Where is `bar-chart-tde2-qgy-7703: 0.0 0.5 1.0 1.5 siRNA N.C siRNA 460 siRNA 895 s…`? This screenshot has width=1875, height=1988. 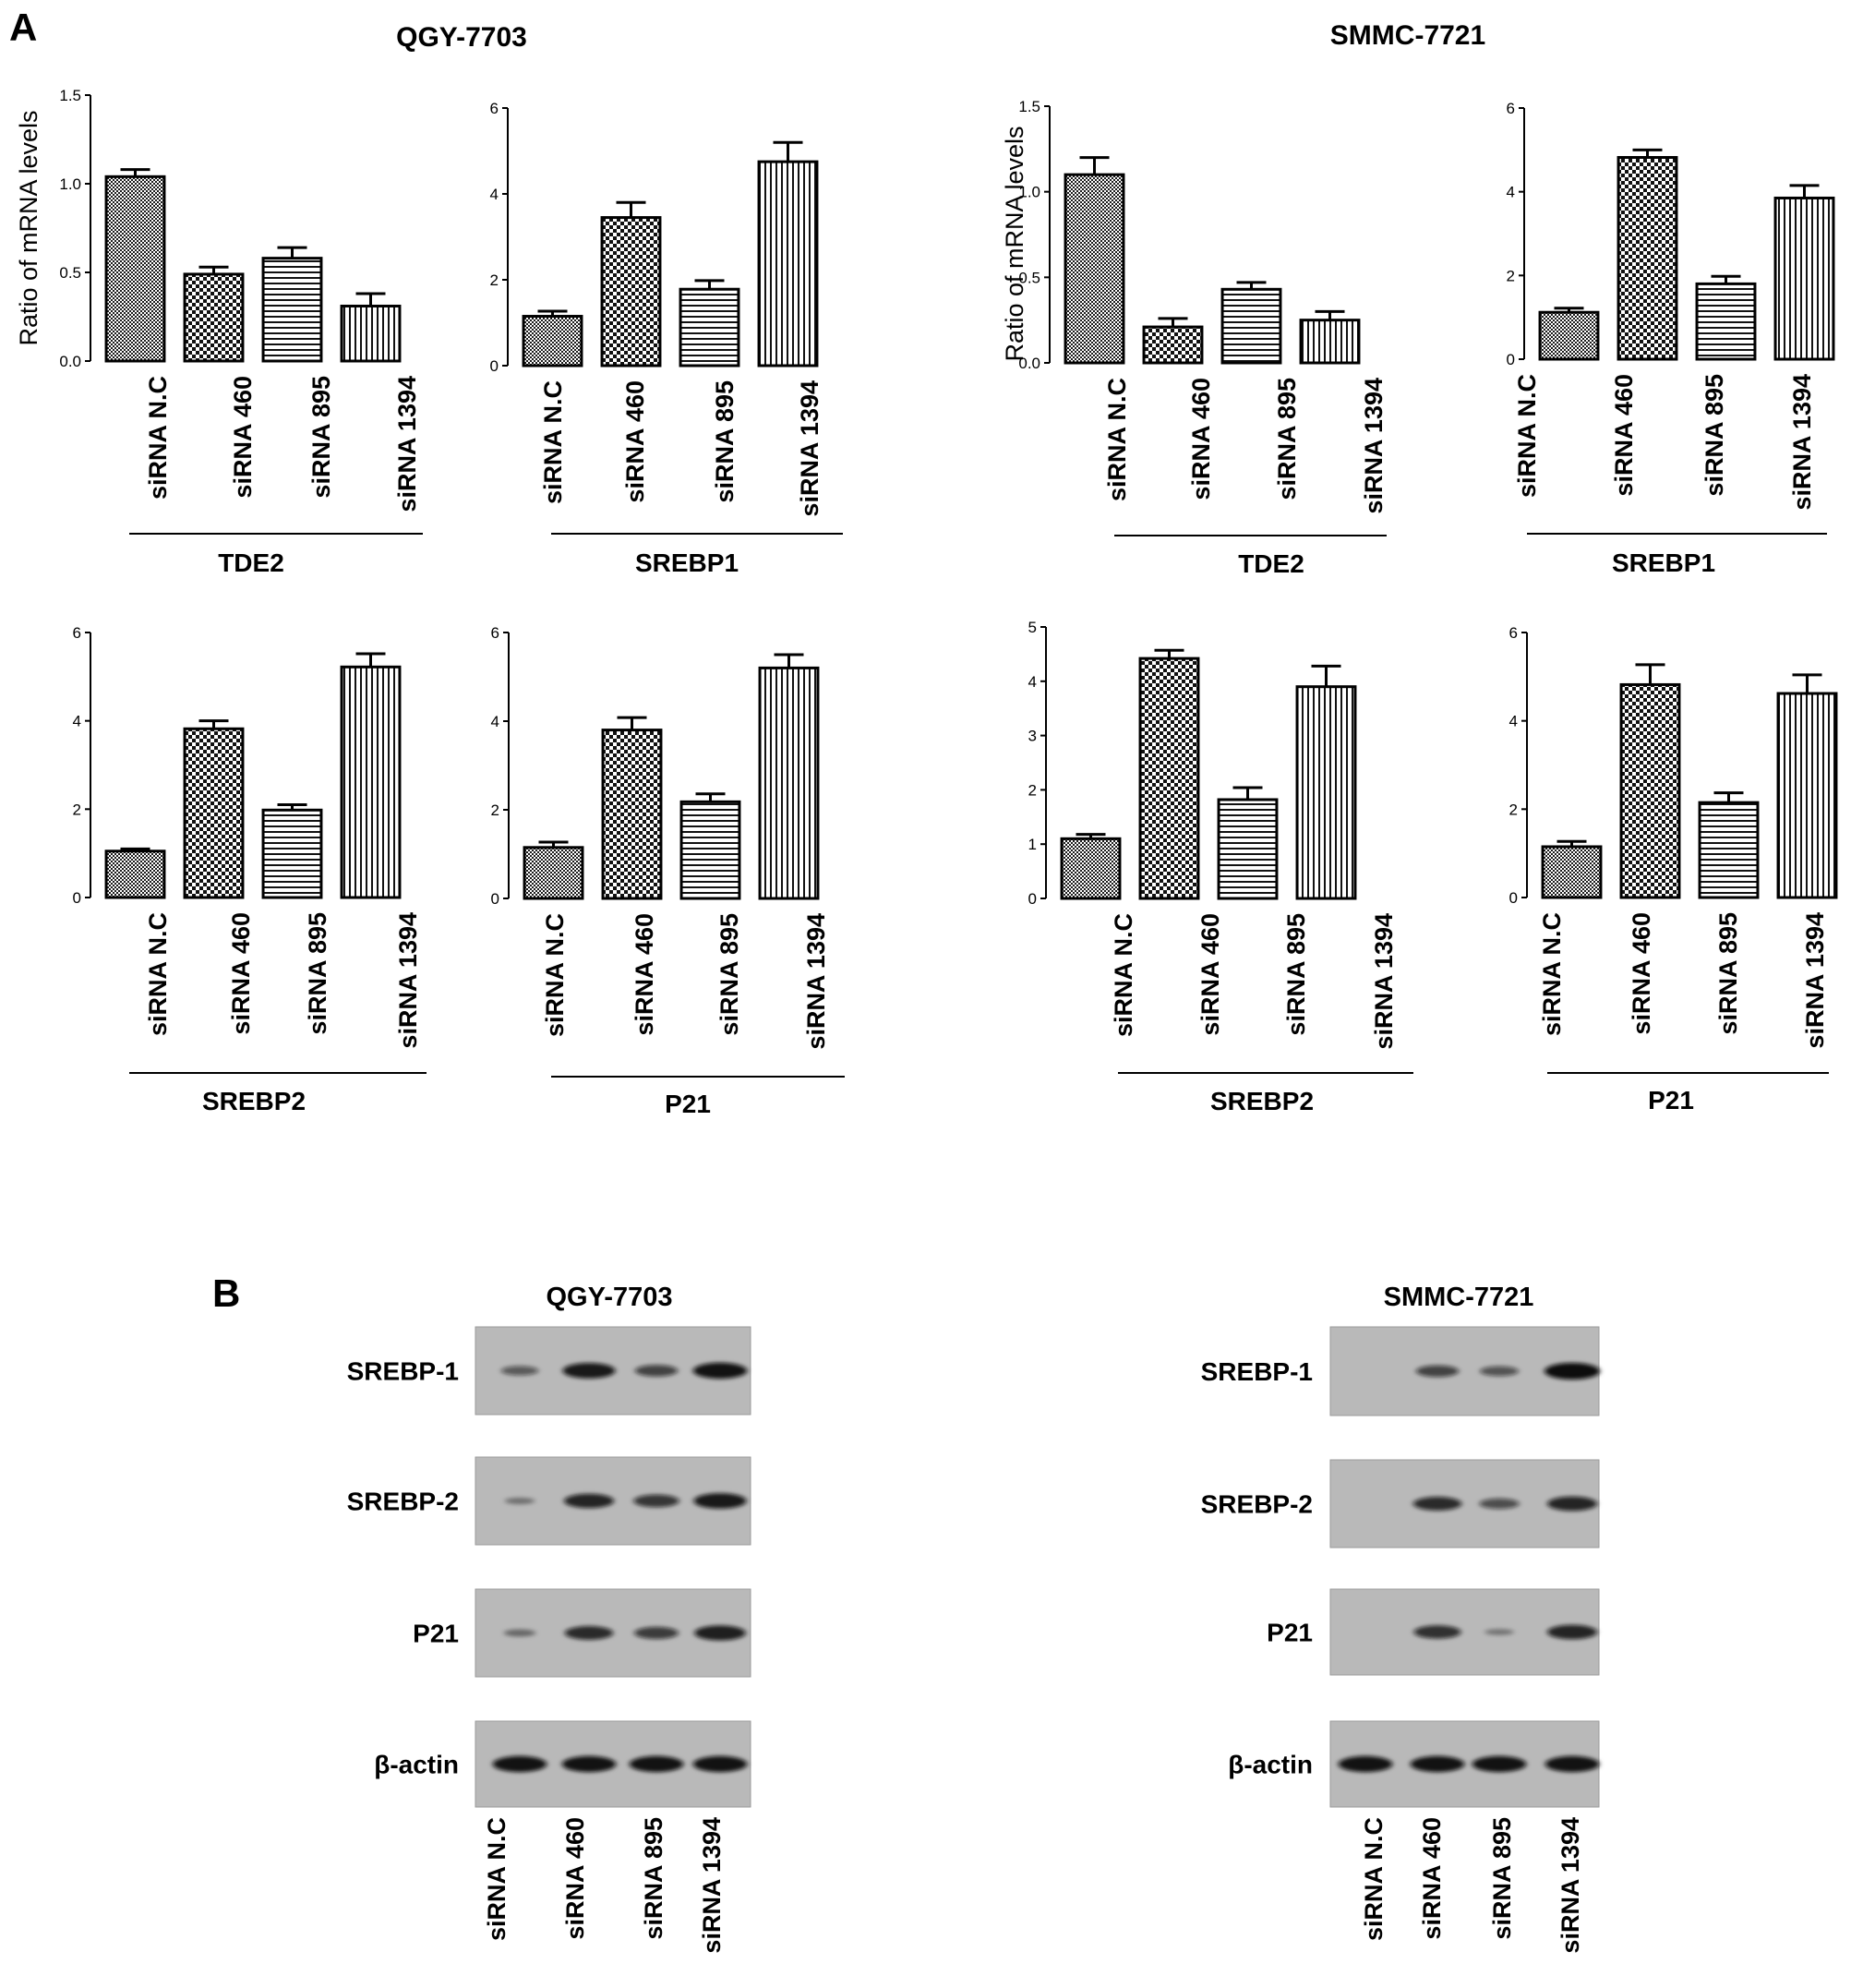
bar-chart-tde2-qgy-7703: 0.0 0.5 1.0 1.5 siRNA N.C siRNA 460 siRNA 895 s… is located at coordinates (219, 332).